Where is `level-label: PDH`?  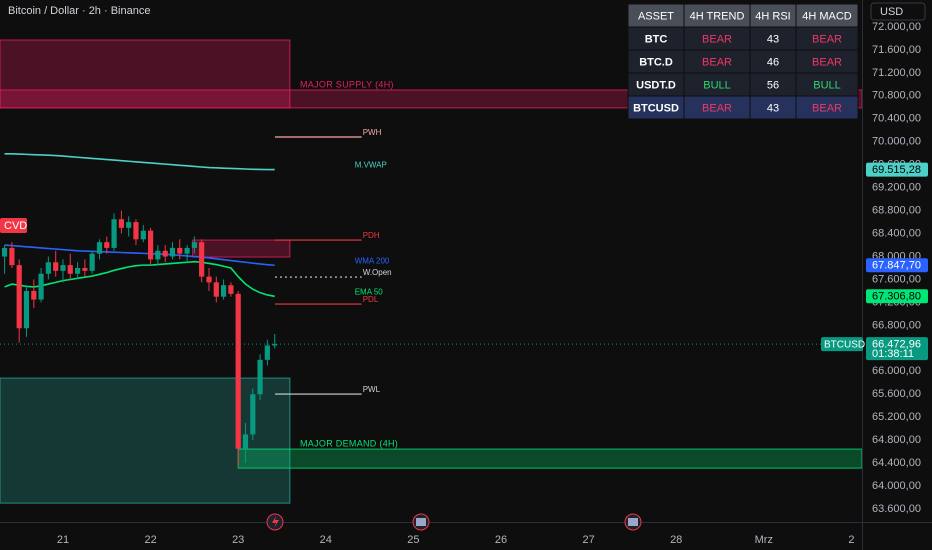 level-label: PDH is located at coordinates (371, 235).